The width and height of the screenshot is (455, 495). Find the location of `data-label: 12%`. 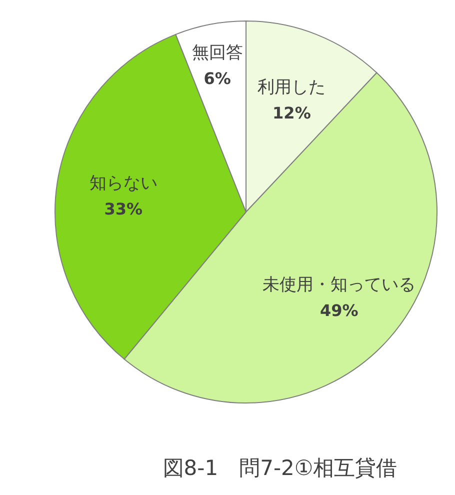

data-label: 12% is located at coordinates (291, 113).